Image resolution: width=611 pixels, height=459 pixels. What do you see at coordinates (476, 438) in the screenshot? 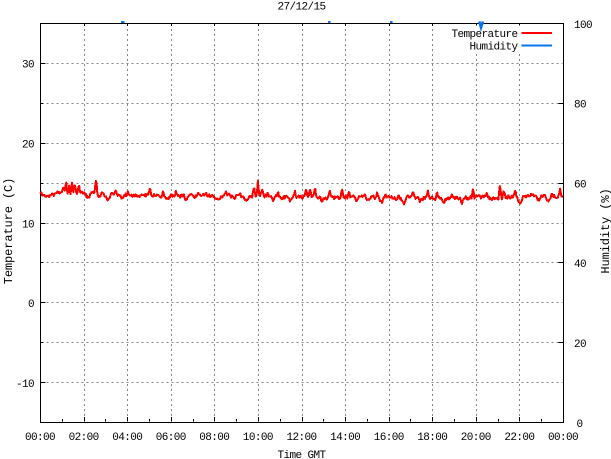
I see `svg-text: 20:00` at bounding box center [476, 438].